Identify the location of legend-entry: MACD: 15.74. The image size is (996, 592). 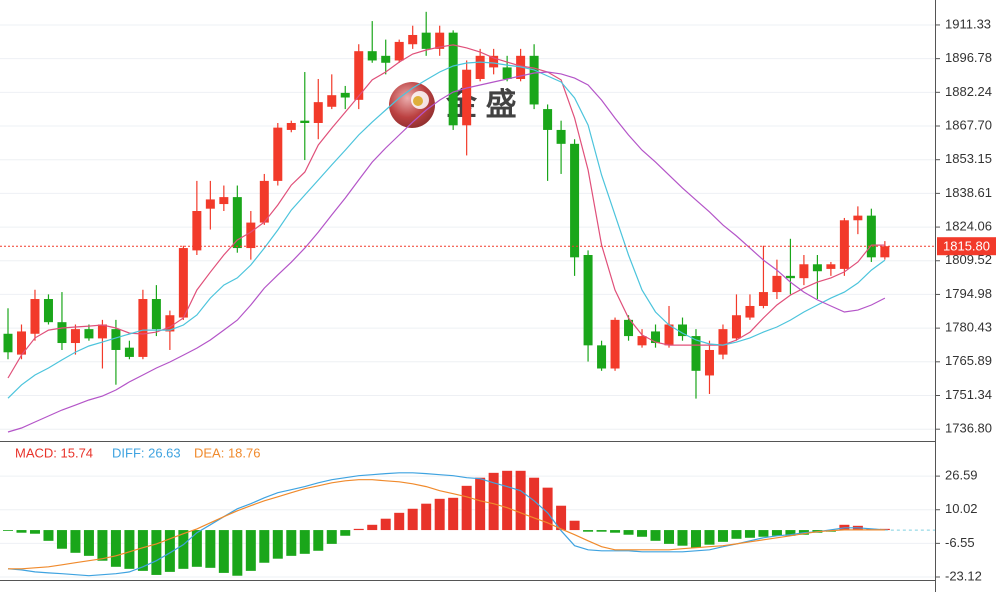
(54, 452).